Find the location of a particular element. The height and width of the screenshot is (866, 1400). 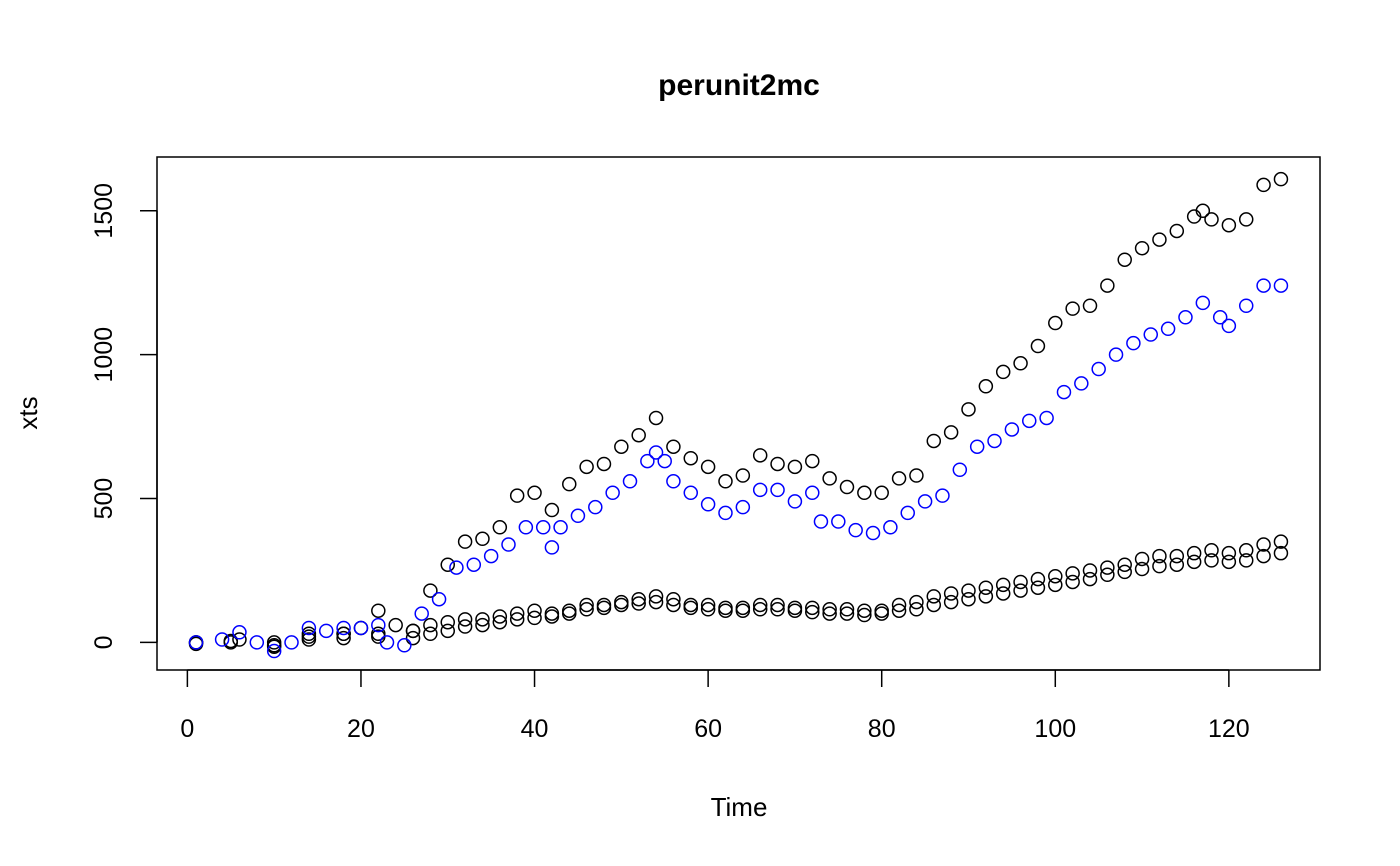

x-tick-label-4: 80 is located at coordinates (882, 729).